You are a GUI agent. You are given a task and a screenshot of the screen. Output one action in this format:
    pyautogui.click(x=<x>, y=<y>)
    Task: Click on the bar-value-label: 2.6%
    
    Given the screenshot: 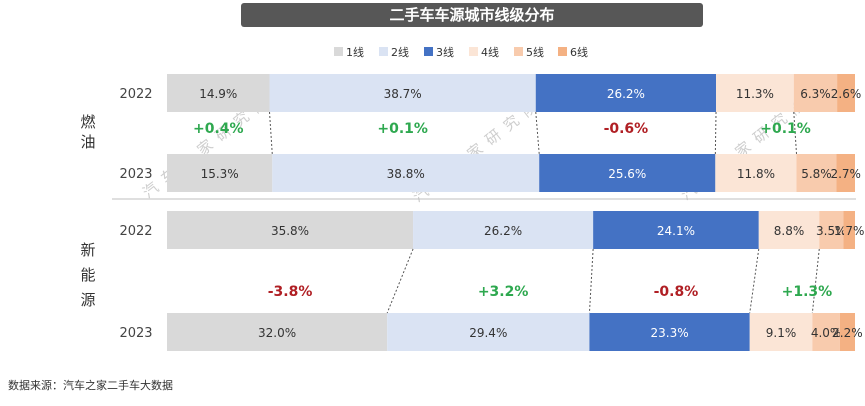 What is the action you would take?
    pyautogui.click(x=846, y=94)
    